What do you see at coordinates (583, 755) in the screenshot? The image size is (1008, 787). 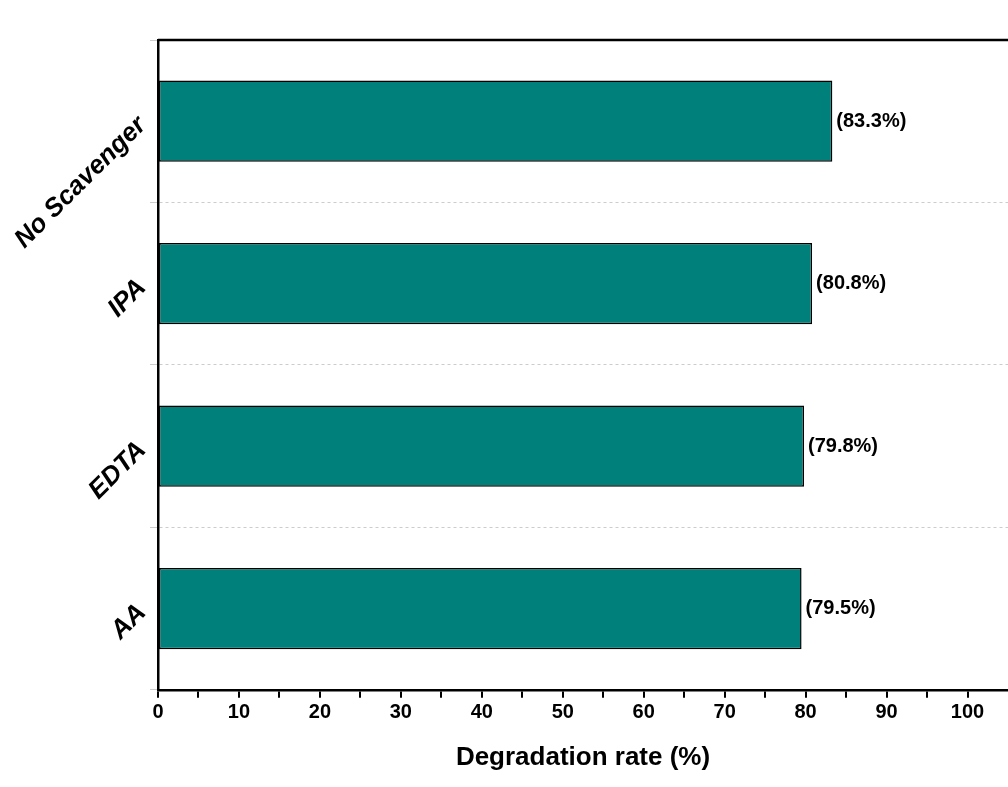 I see `x-axis-title: Degradation rate (%)` at bounding box center [583, 755].